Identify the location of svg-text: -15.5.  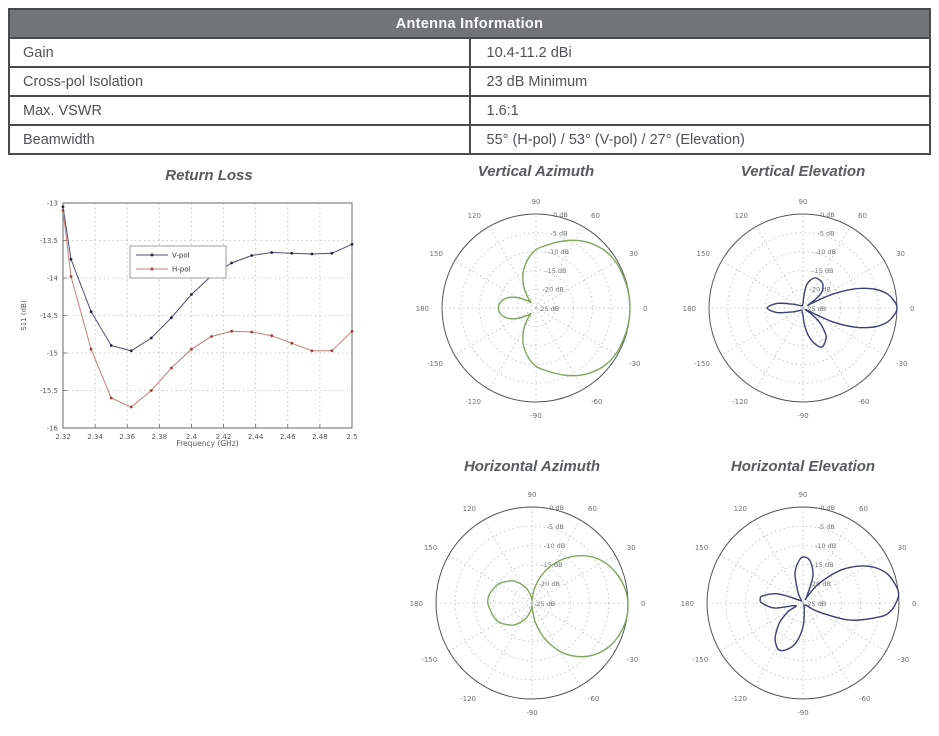
(49, 391).